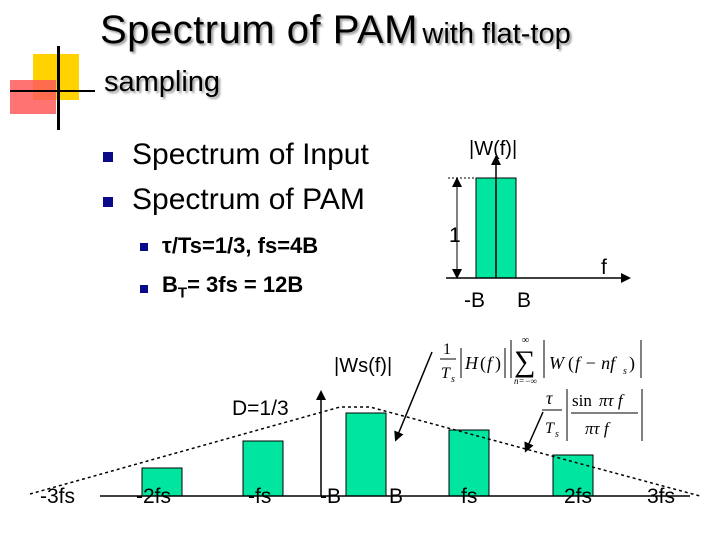 This screenshot has height=540, width=720. I want to click on deco-red-square, so click(33, 97).